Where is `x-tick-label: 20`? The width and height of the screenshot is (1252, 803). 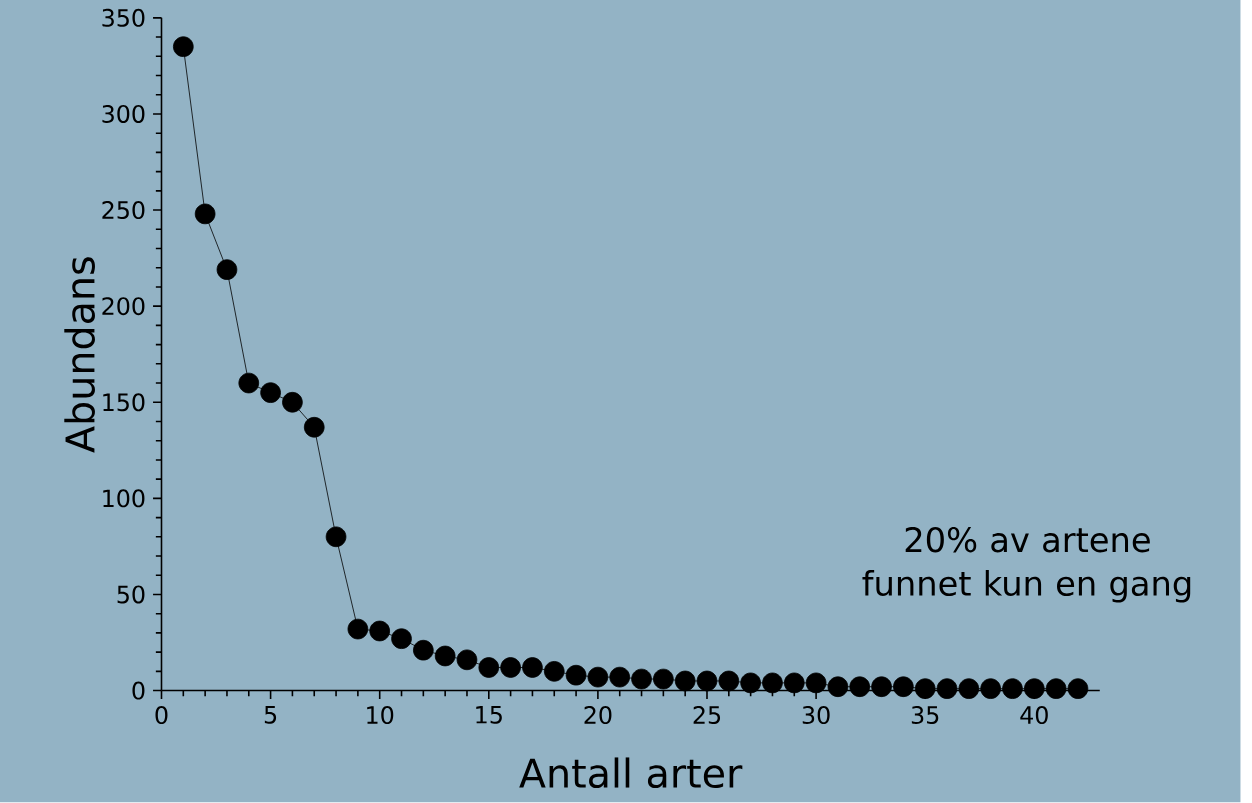
x-tick-label: 20 is located at coordinates (598, 715).